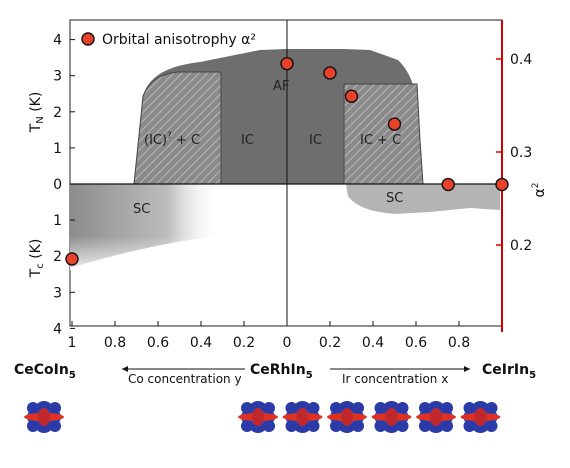  What do you see at coordinates (244, 343) in the screenshot?
I see `co-tick-label-4: 0.2` at bounding box center [244, 343].